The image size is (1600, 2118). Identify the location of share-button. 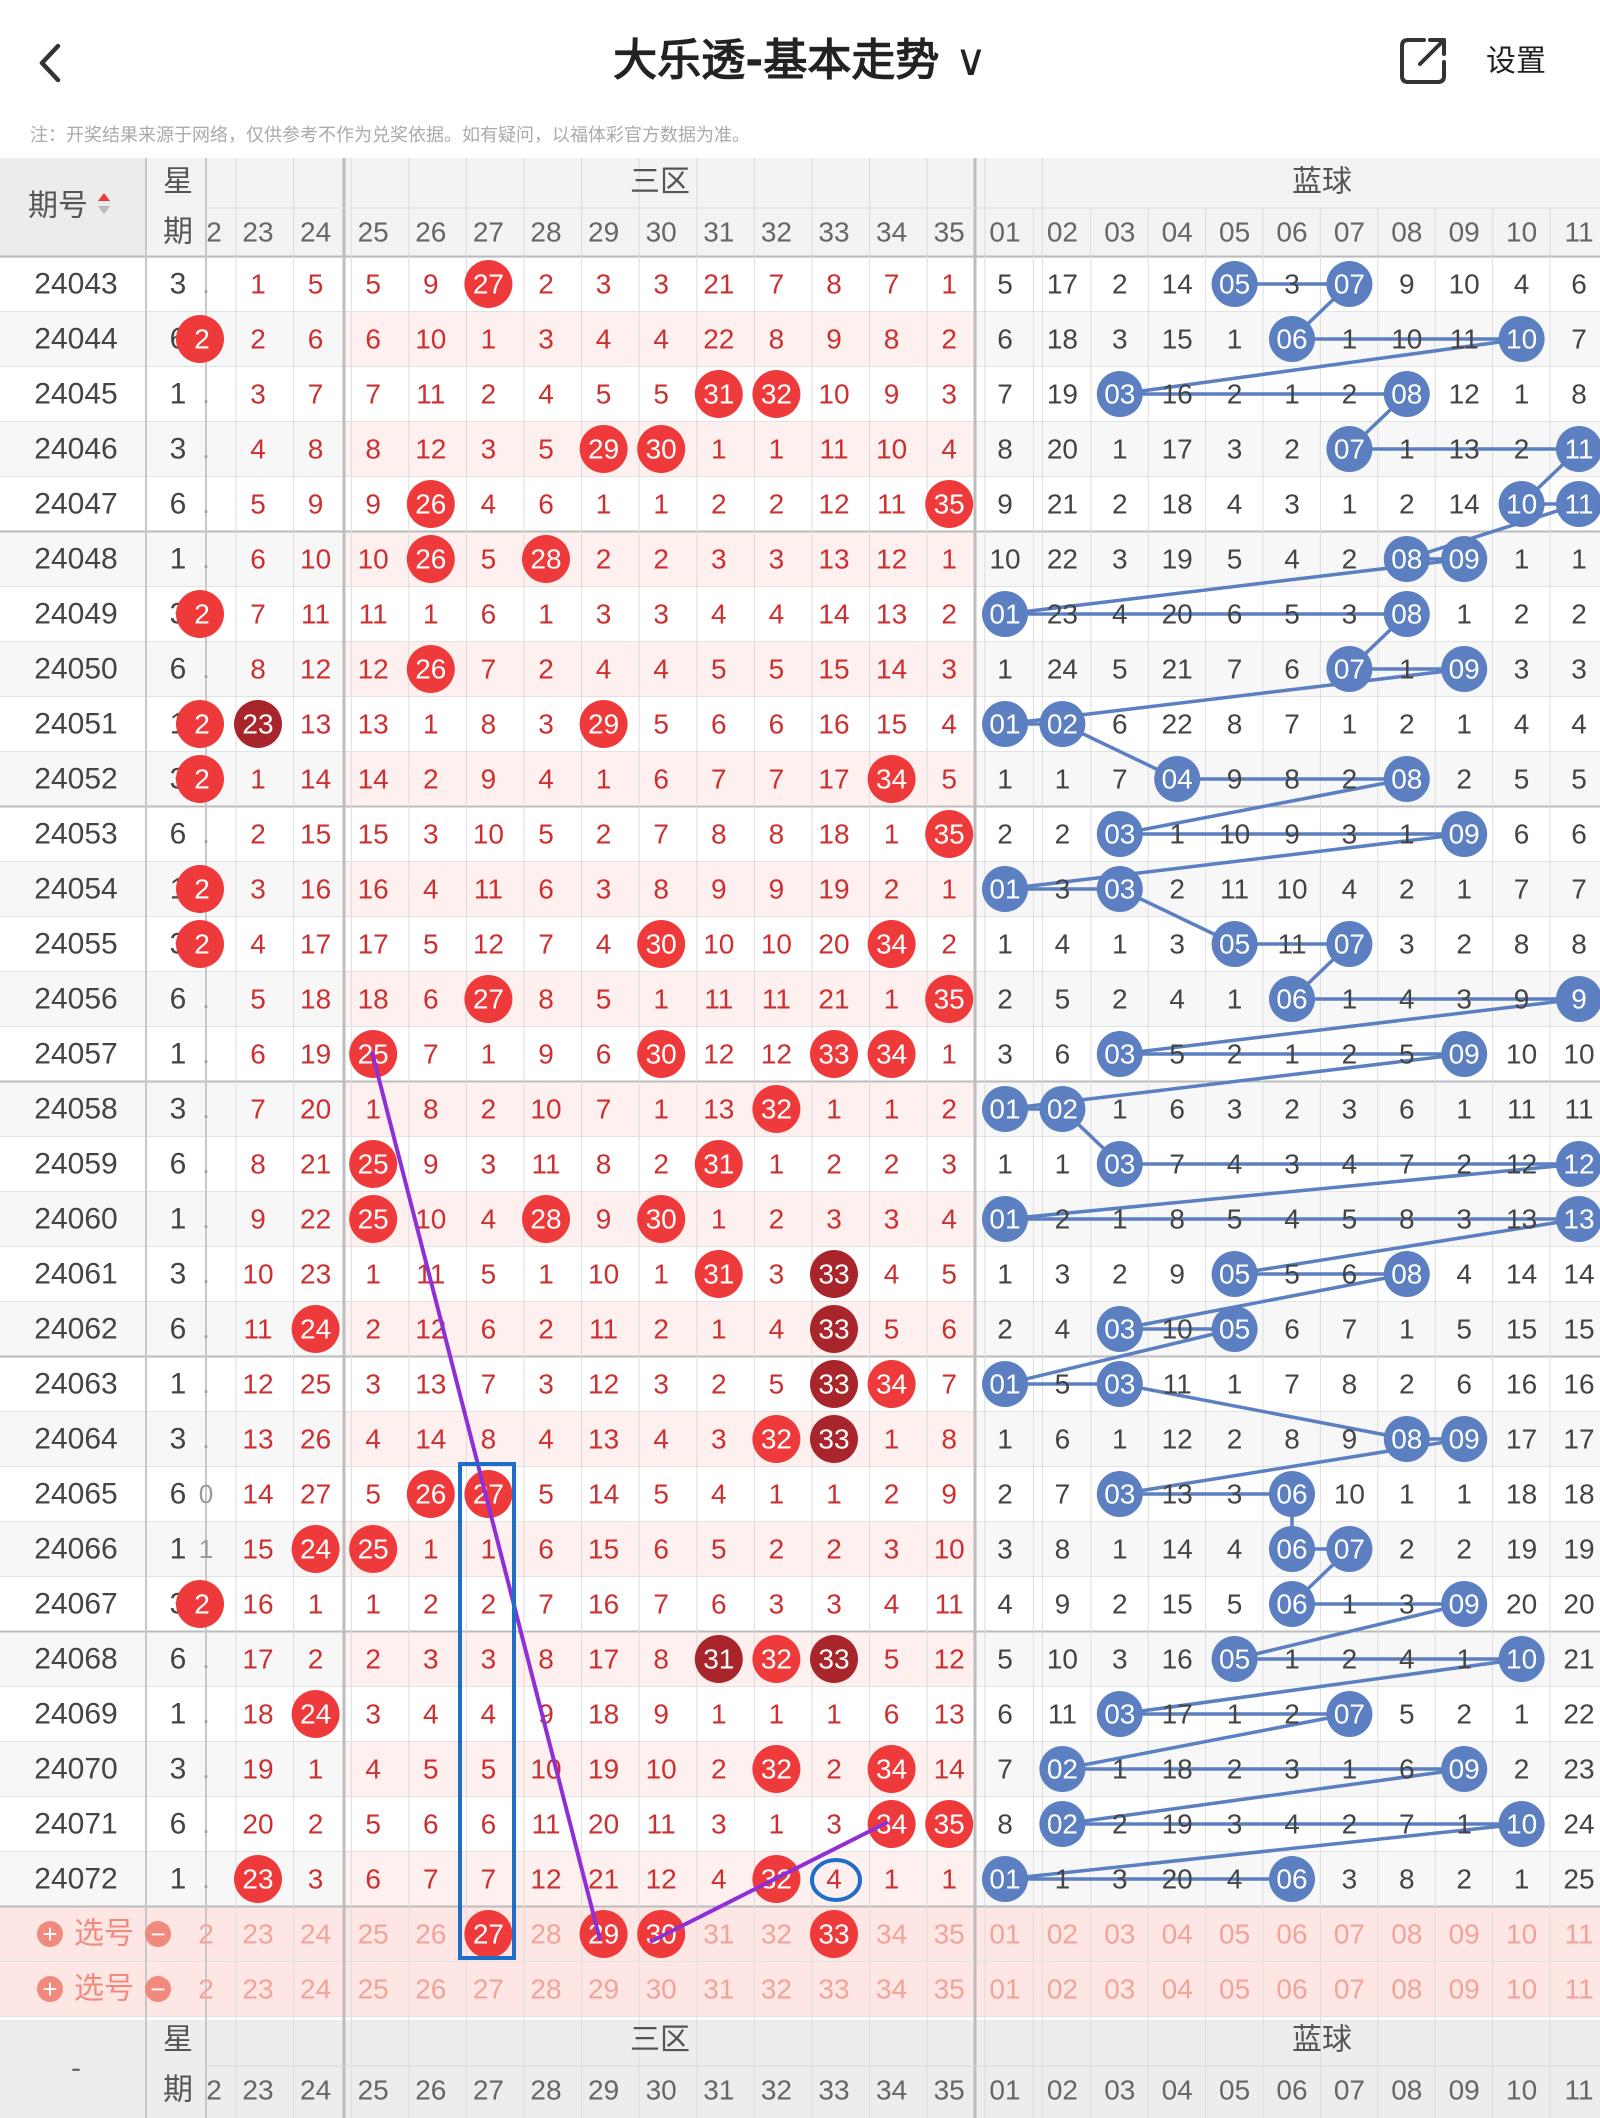
(1424, 60).